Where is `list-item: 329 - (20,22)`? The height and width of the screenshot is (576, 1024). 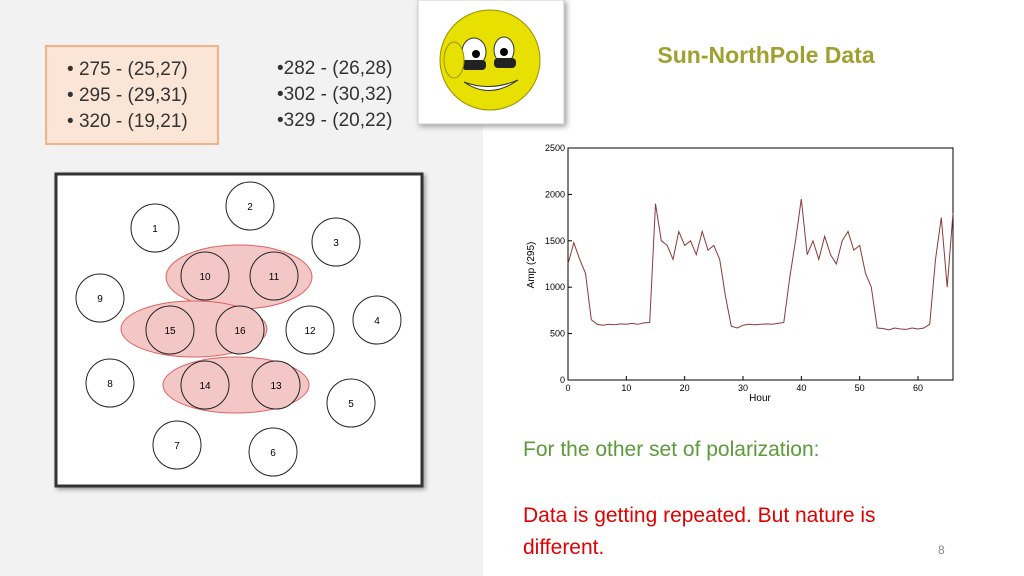
list-item: 329 - (20,22) is located at coordinates (335, 121).